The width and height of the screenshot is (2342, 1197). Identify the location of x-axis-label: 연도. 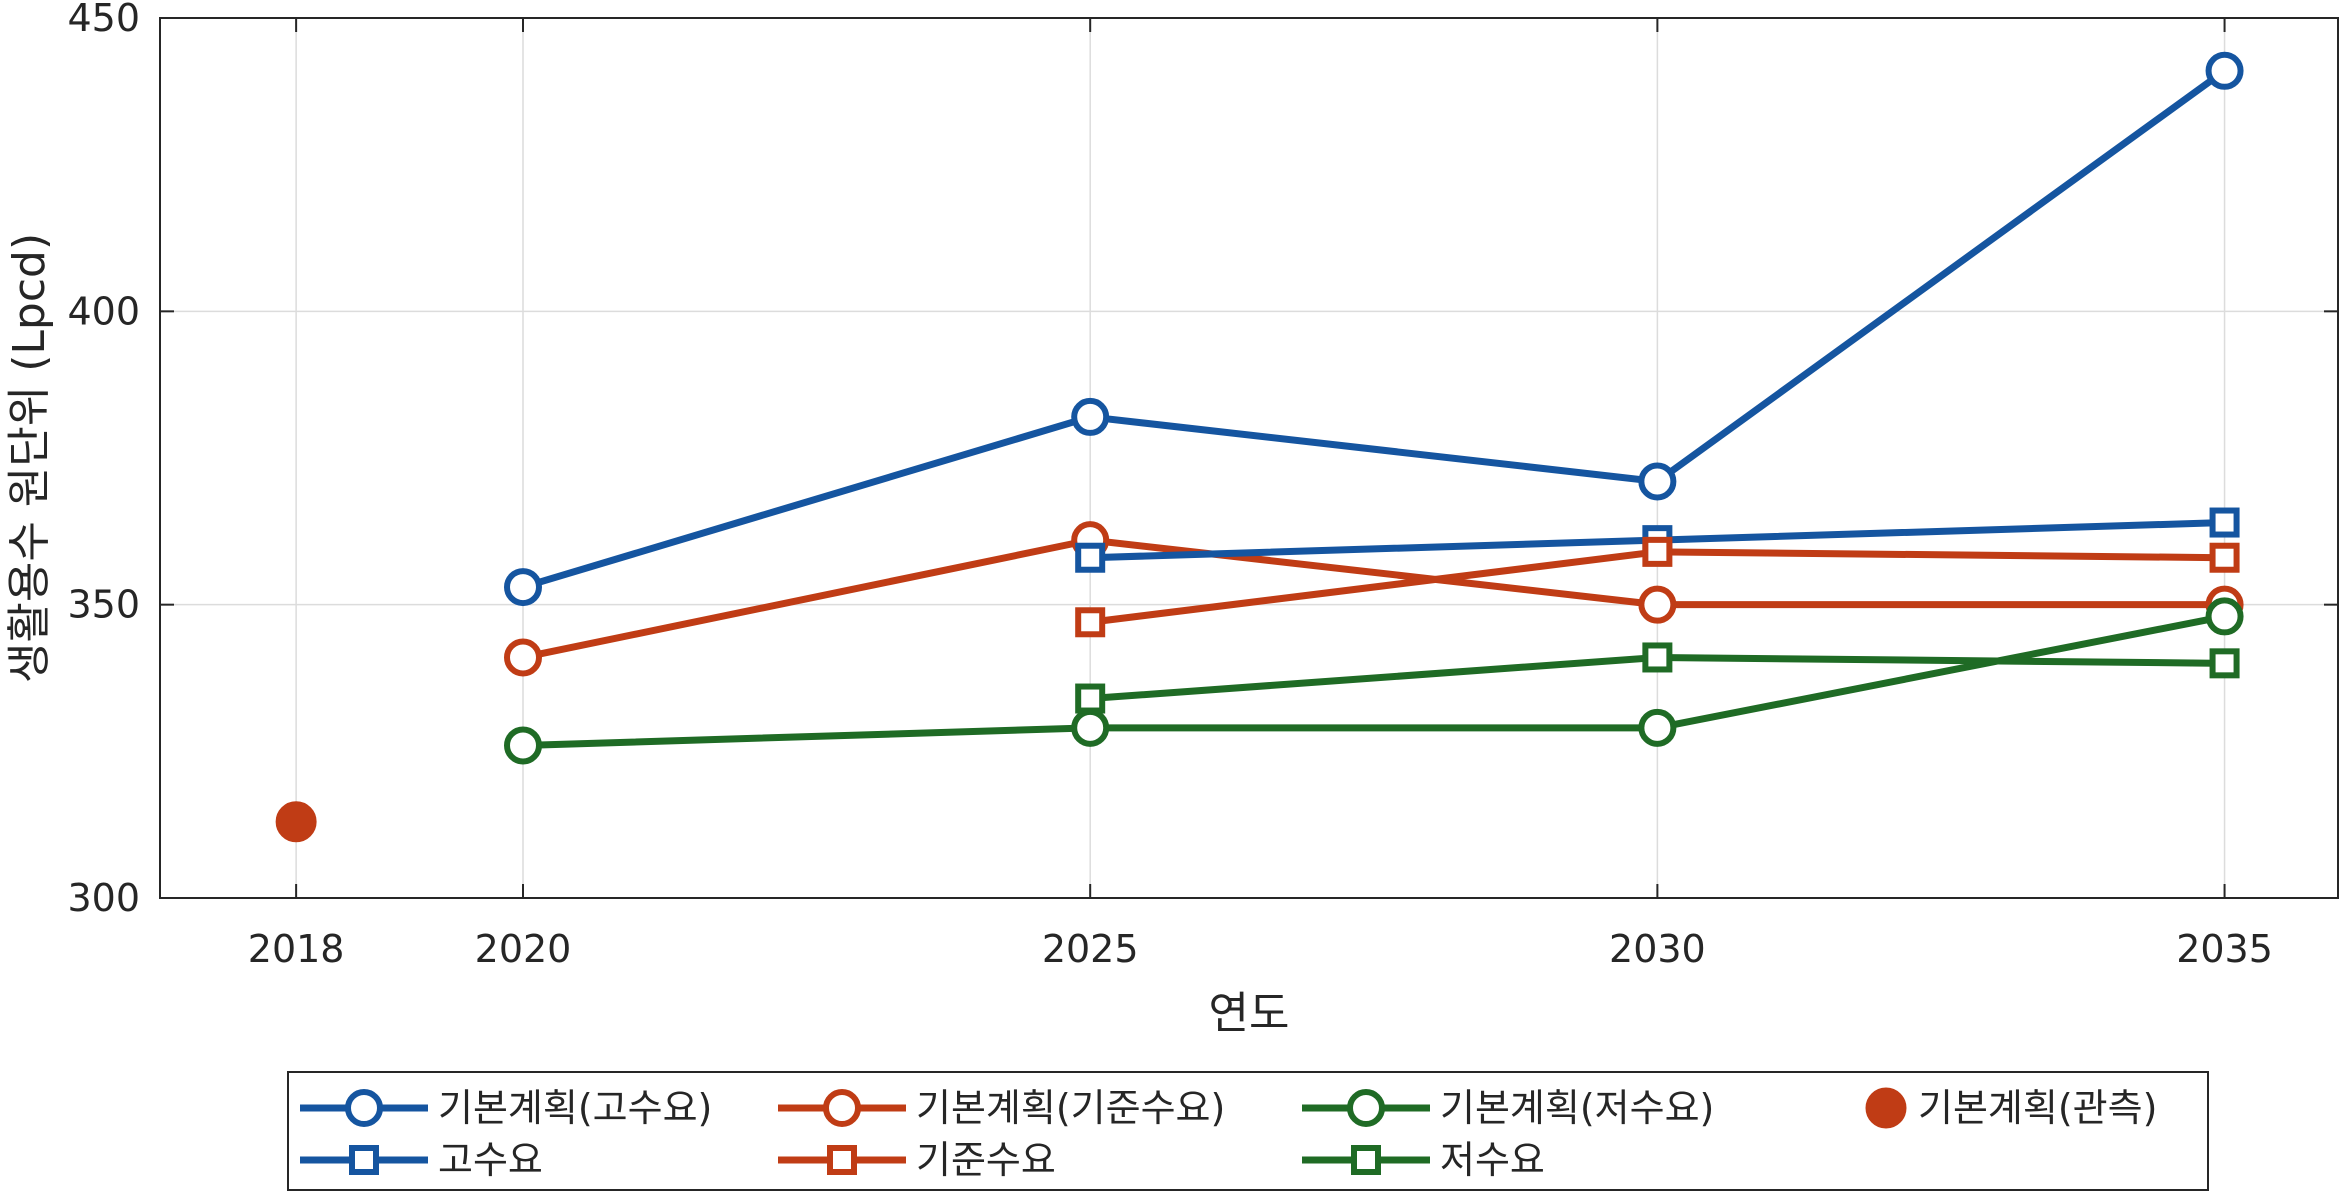
(1249, 1013).